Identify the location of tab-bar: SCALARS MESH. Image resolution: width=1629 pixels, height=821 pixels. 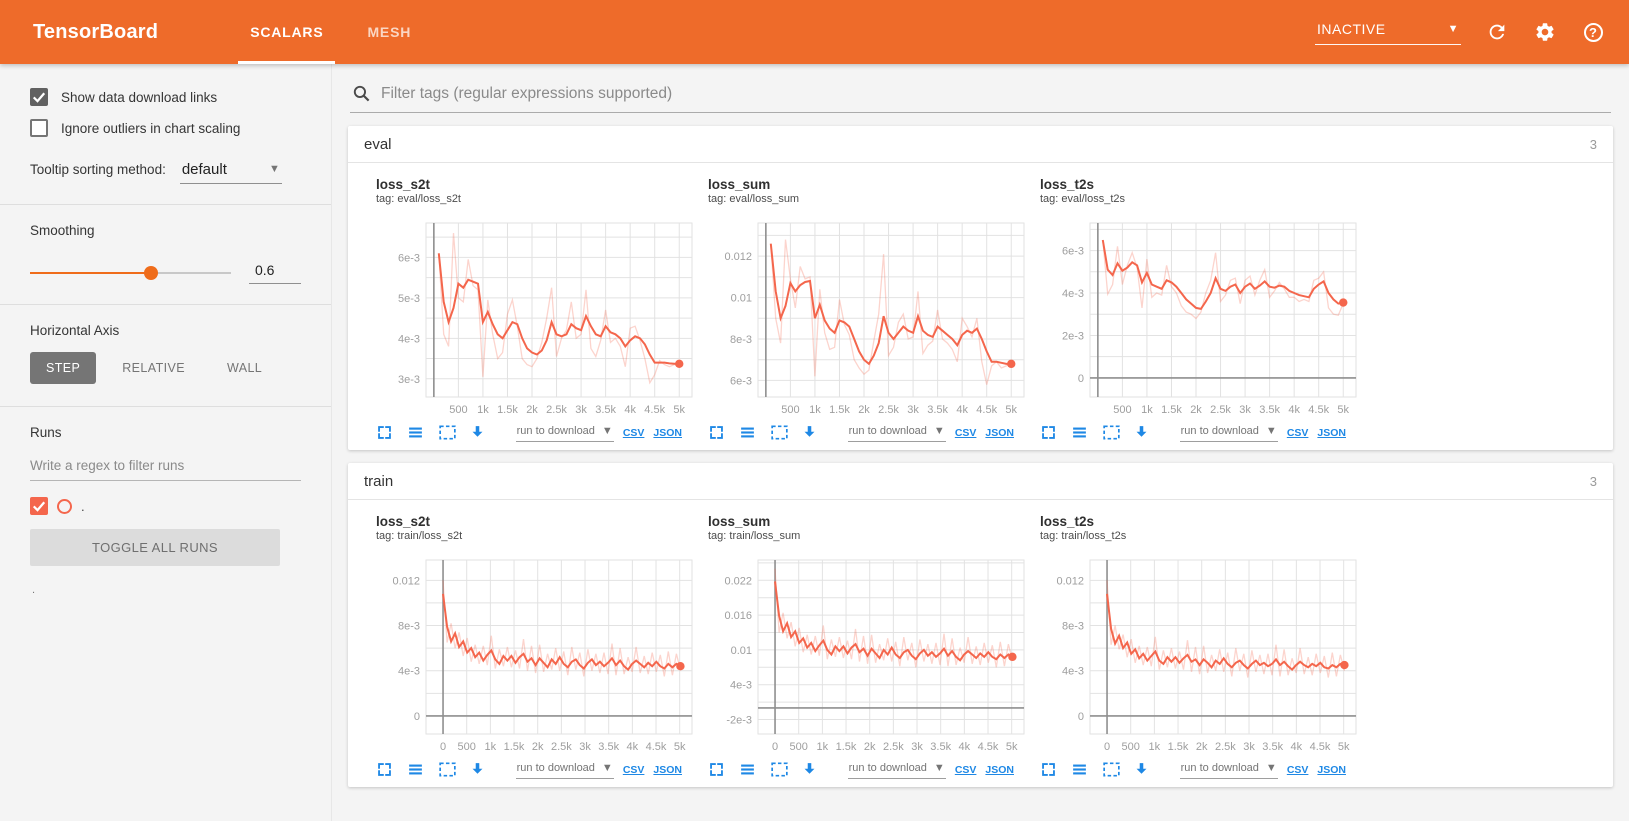
(330, 32).